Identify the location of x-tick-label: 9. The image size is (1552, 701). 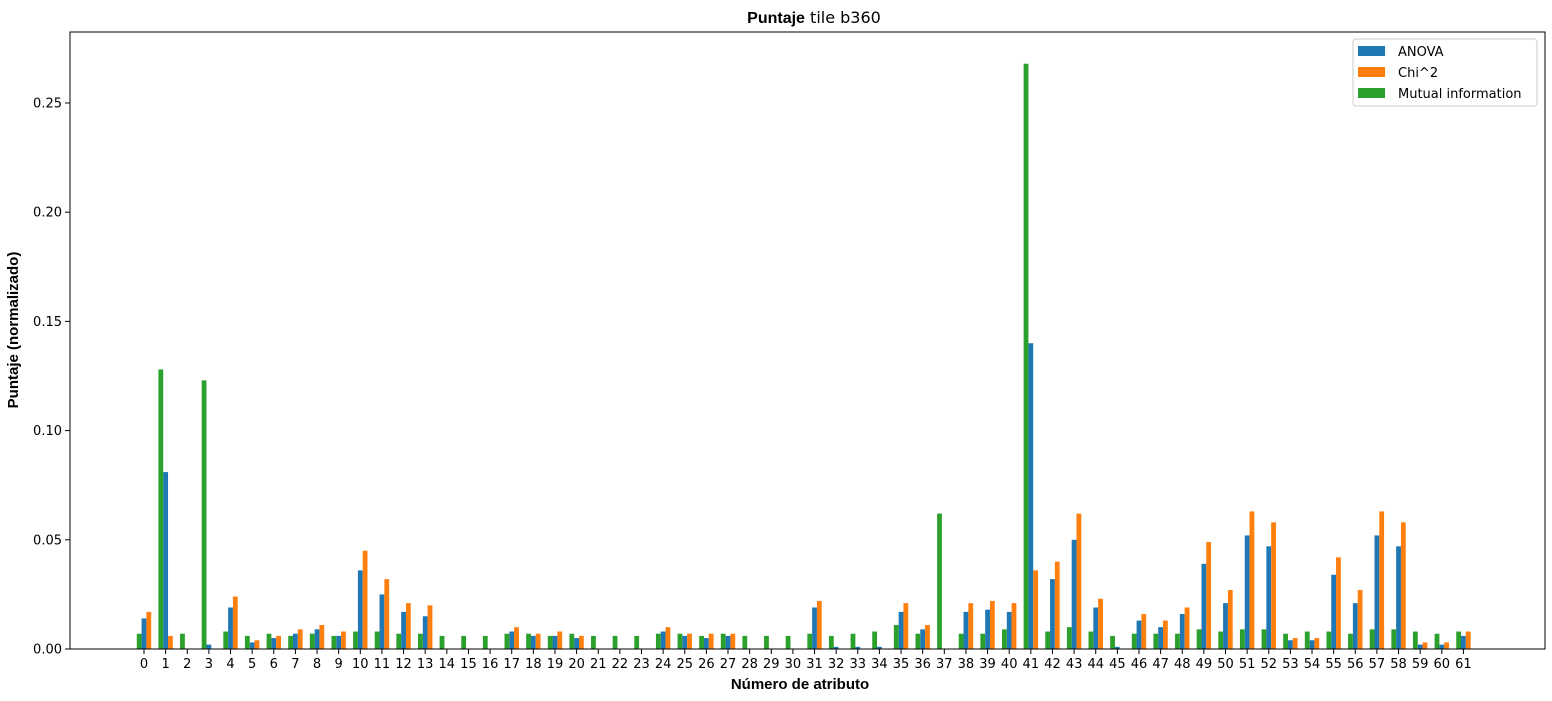
(339, 664).